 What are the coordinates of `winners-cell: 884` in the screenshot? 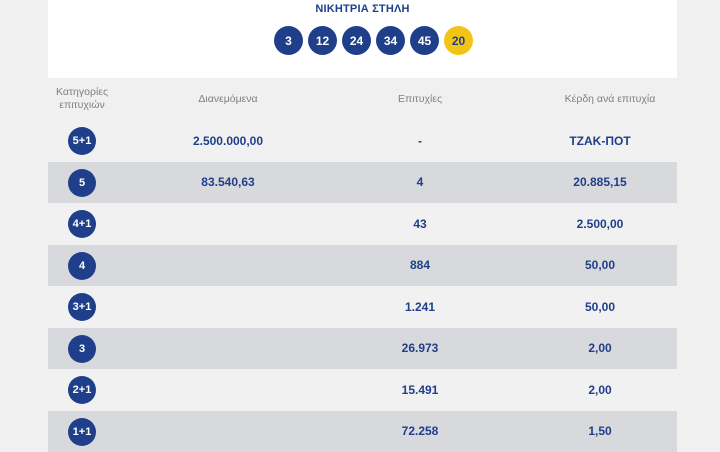 It's located at (420, 265).